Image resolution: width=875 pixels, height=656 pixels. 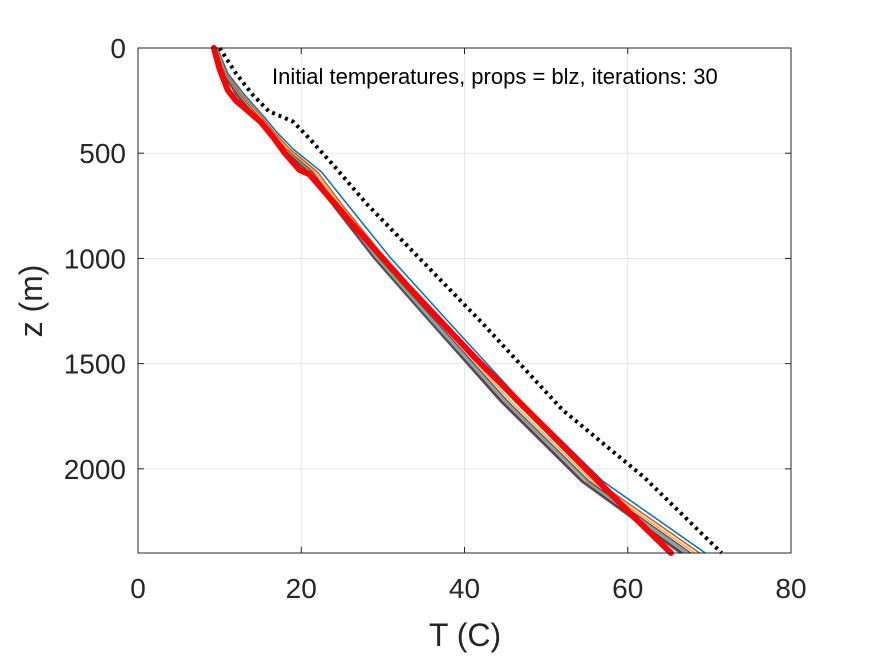 I want to click on y-tick-label: 1000, so click(x=95, y=258).